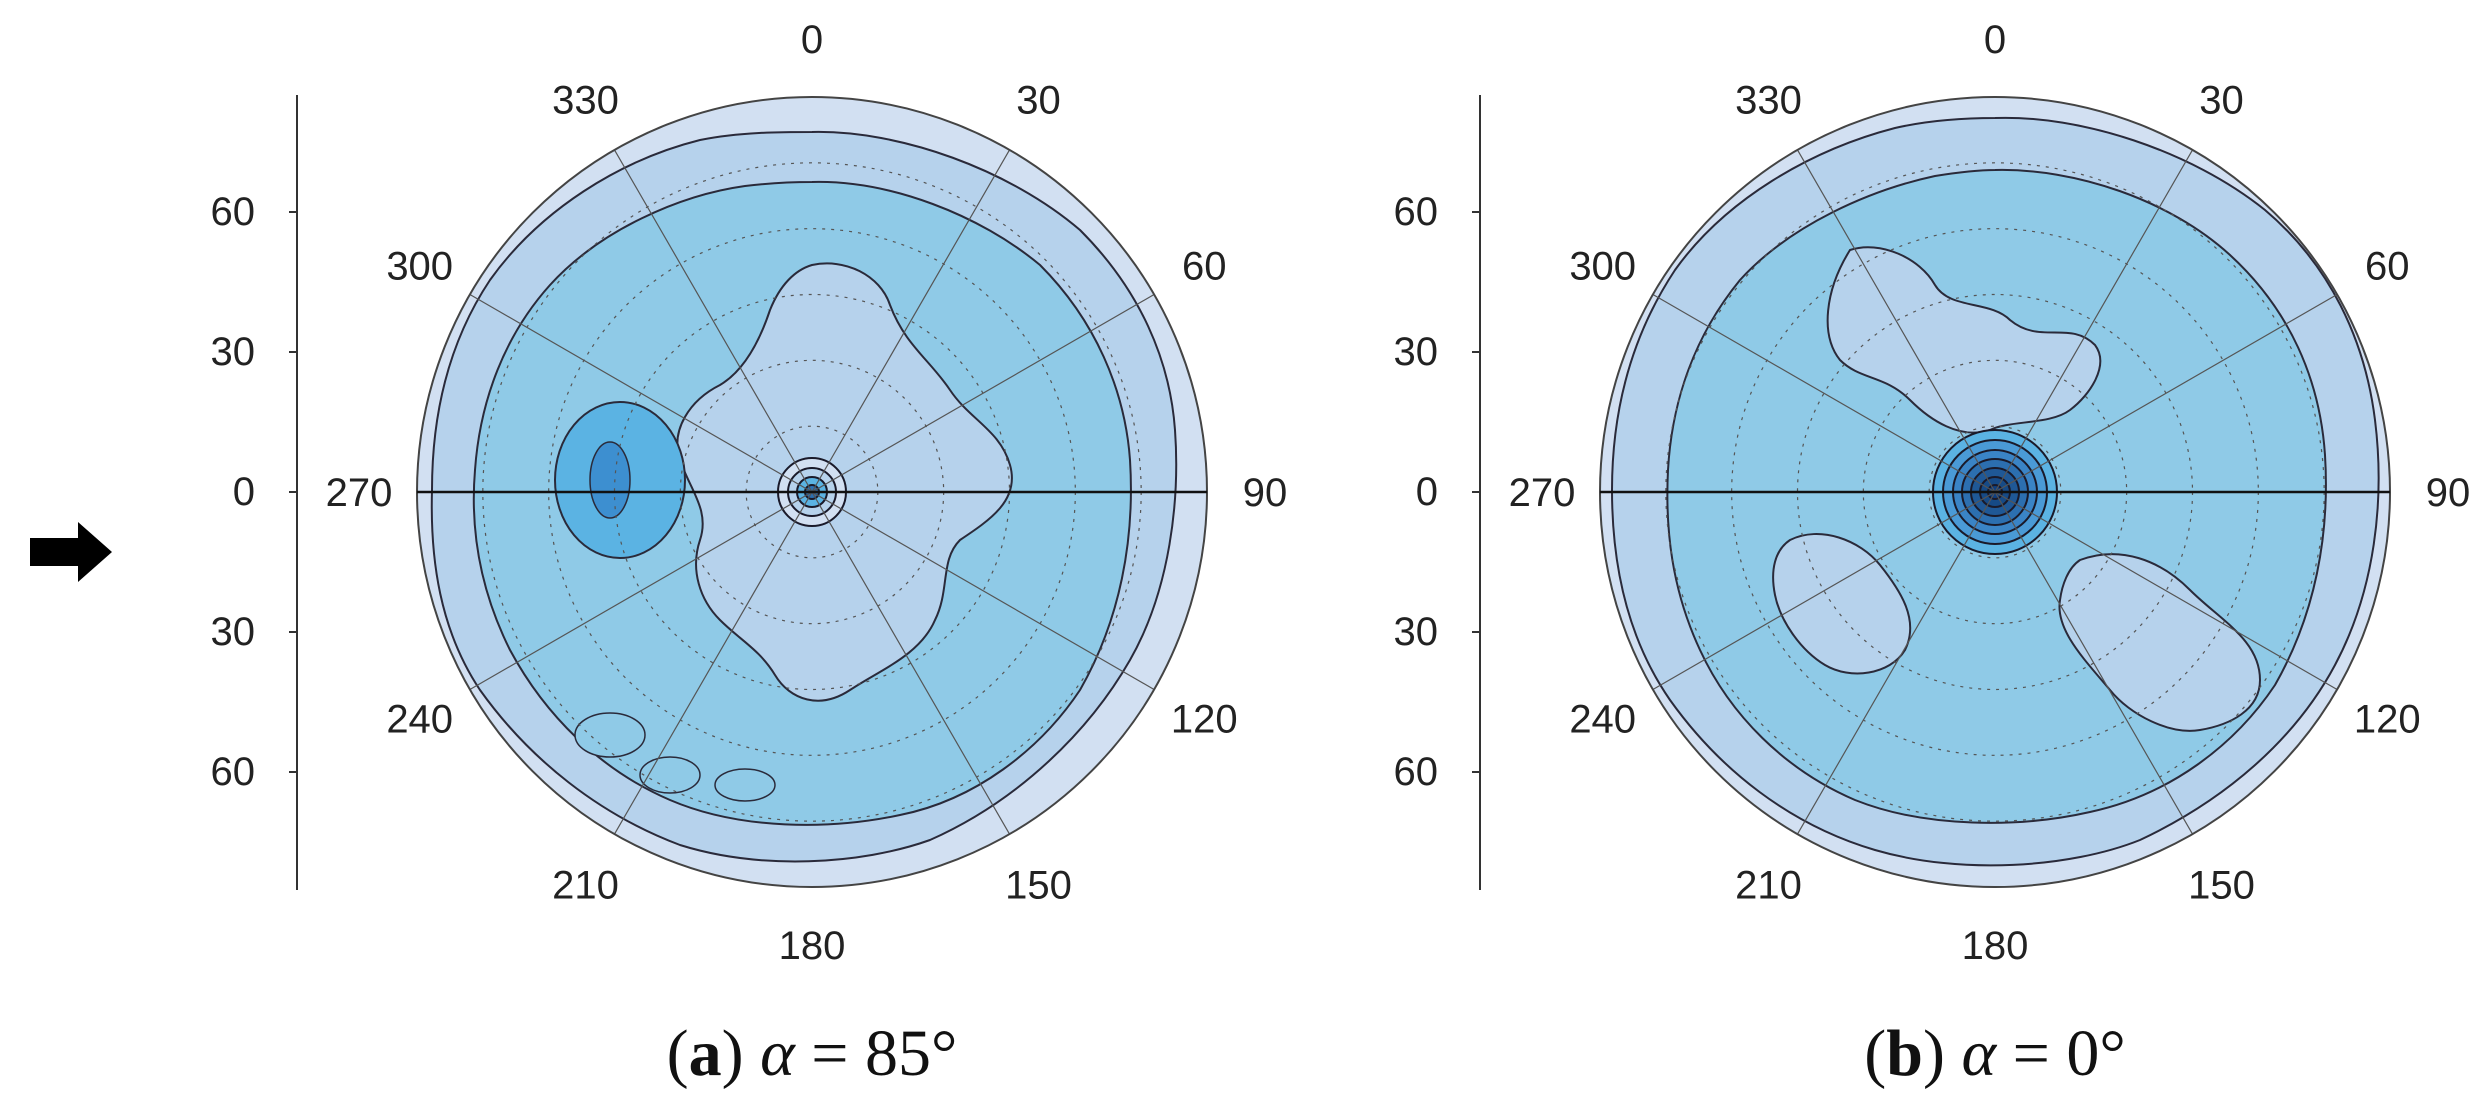 The height and width of the screenshot is (1104, 2482). I want to click on contour-blob-sw, so click(610, 735).